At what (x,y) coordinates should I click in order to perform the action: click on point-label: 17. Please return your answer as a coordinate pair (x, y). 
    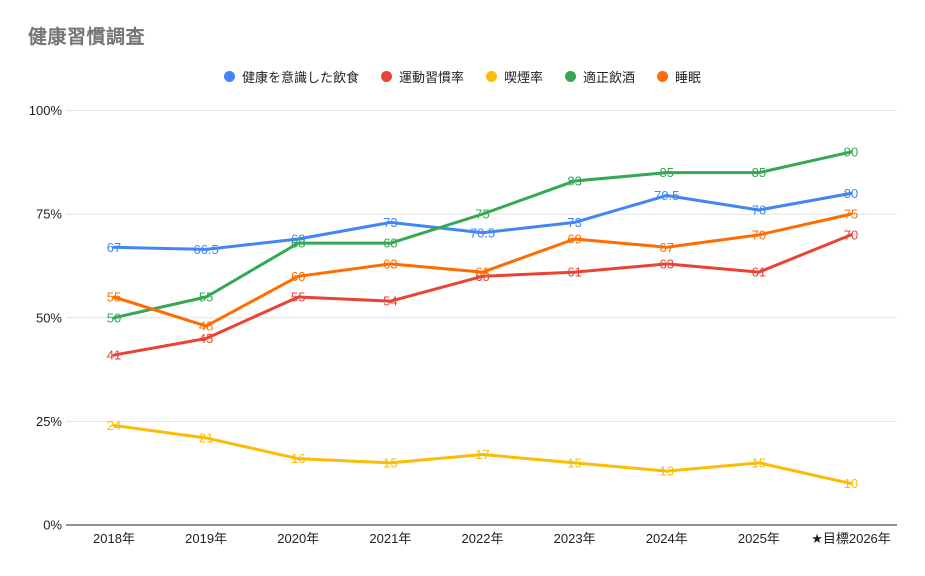
    Looking at the image, I should click on (482, 454).